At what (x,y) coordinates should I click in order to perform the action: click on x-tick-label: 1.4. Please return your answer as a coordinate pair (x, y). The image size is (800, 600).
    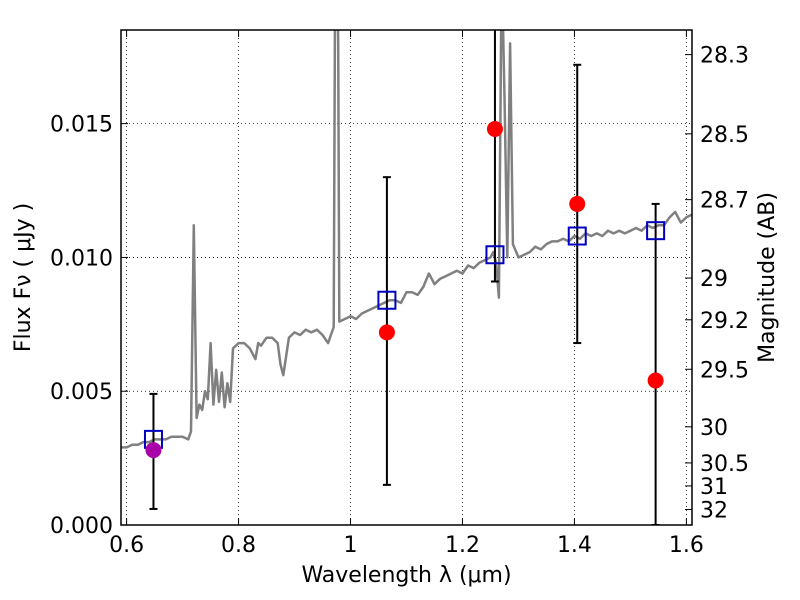
    Looking at the image, I should click on (574, 545).